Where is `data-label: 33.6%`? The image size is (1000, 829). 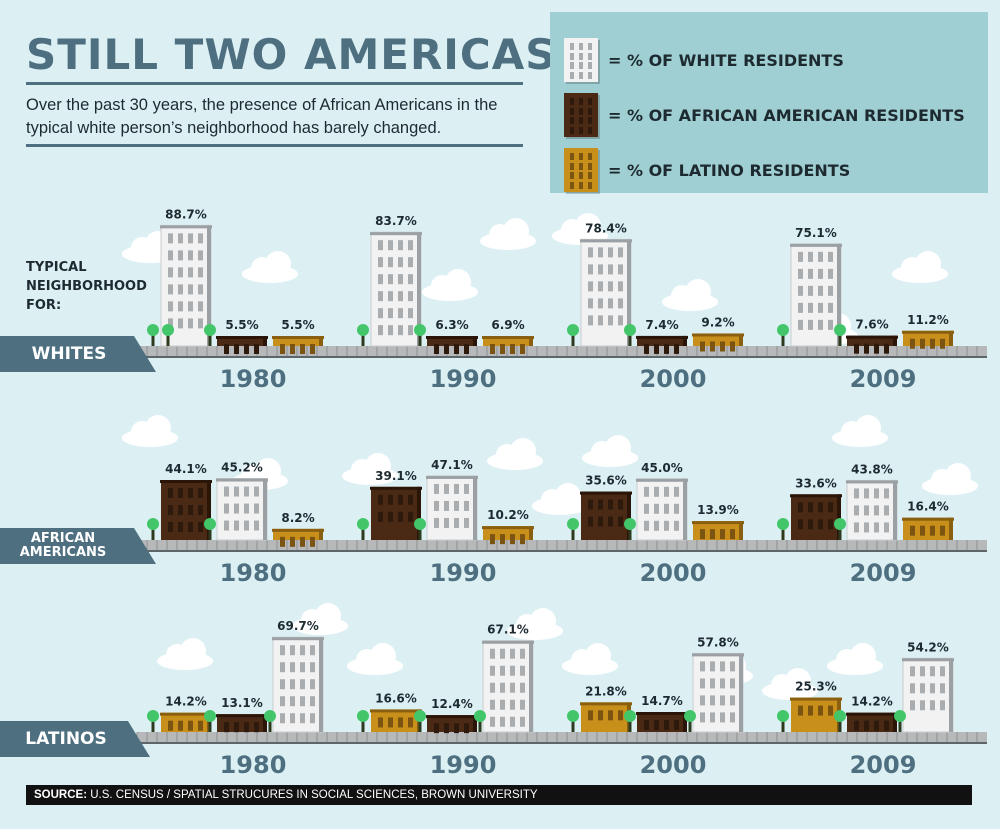
data-label: 33.6% is located at coordinates (816, 483).